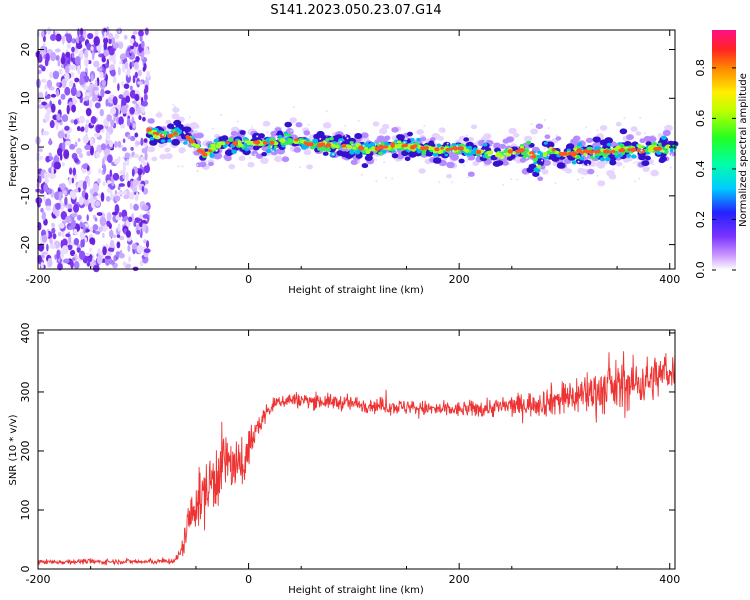 This screenshot has width=750, height=600. Describe the element at coordinates (700, 169) in the screenshot. I see `colorbar-tick-label: 0.4` at that location.